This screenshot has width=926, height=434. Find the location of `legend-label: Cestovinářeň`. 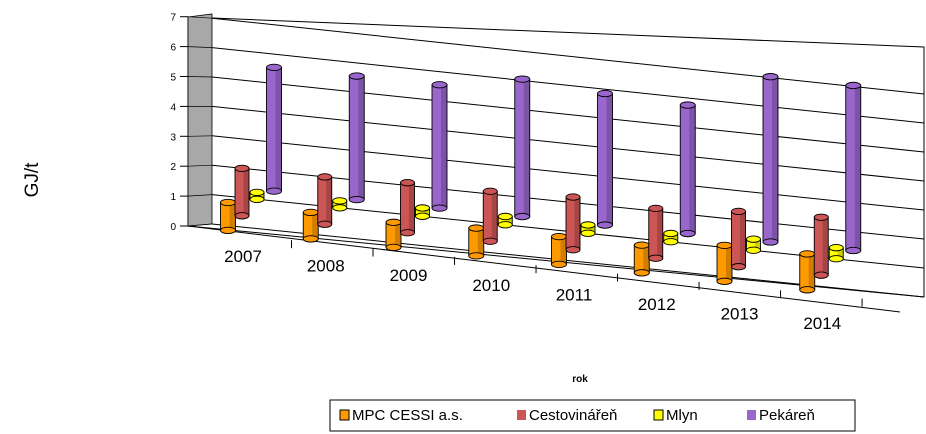

legend-label: Cestovinářeň is located at coordinates (573, 415).